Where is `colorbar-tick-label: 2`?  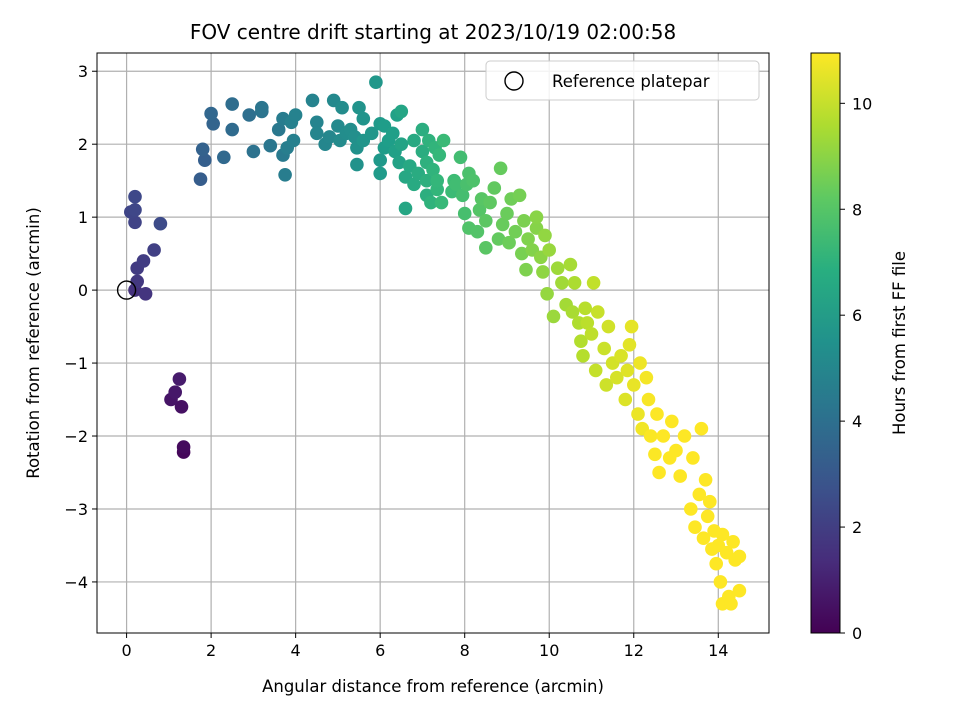 colorbar-tick-label: 2 is located at coordinates (857, 527).